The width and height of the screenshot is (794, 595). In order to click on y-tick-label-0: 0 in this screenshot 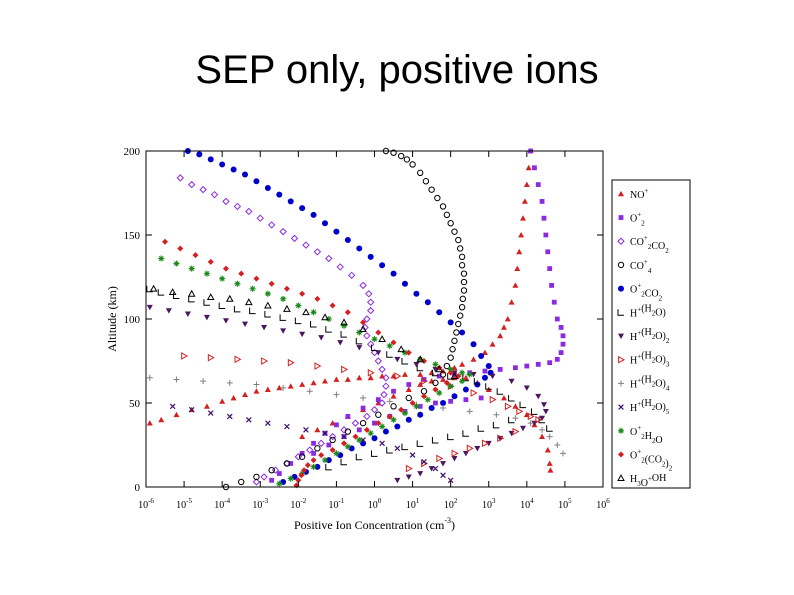, I will do `click(138, 488)`.